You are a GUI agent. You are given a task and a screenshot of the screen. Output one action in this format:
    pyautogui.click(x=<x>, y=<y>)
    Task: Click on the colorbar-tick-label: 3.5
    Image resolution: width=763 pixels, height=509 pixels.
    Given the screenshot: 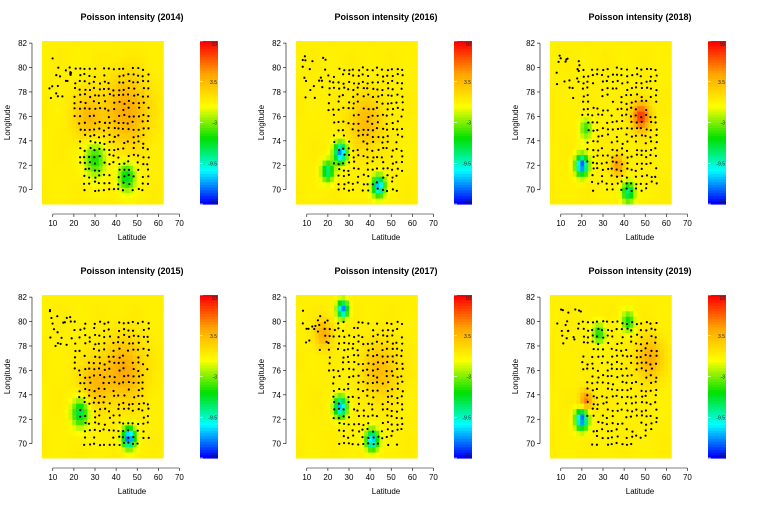 What is the action you would take?
    pyautogui.click(x=467, y=83)
    